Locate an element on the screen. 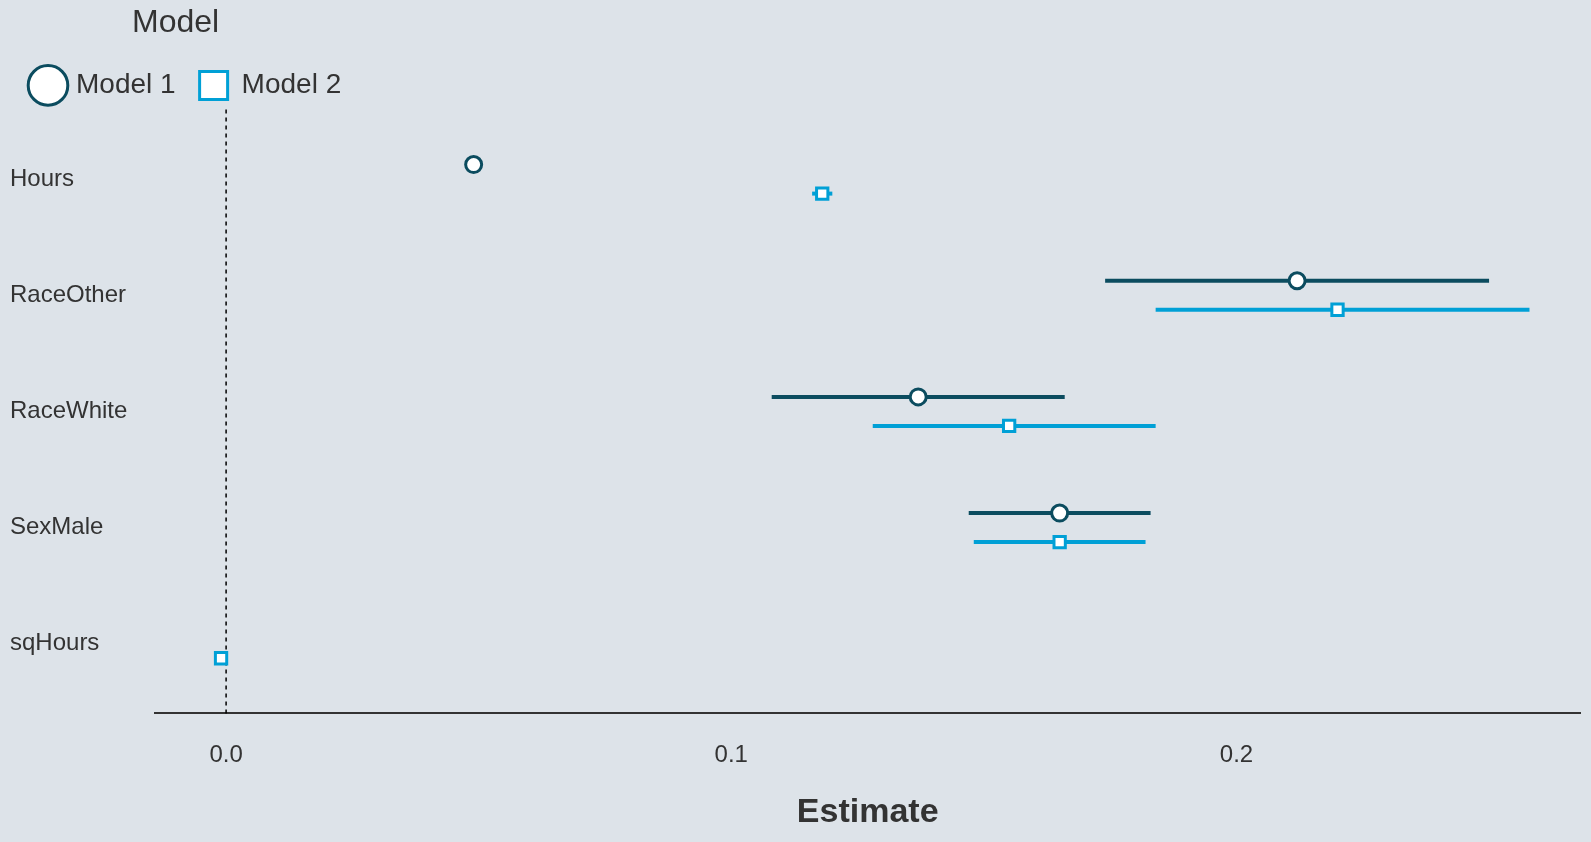 Image resolution: width=1591 pixels, height=842 pixels. legend-label: Model 2 is located at coordinates (291, 84).